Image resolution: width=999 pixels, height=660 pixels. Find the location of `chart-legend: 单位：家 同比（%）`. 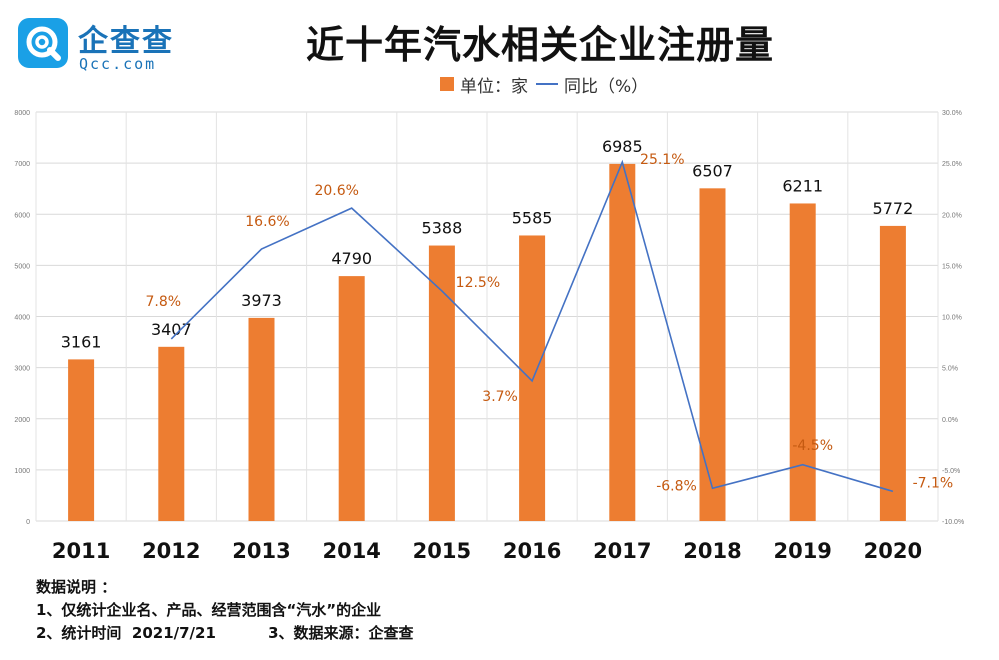

chart-legend: 单位：家 同比（%） is located at coordinates (544, 84).